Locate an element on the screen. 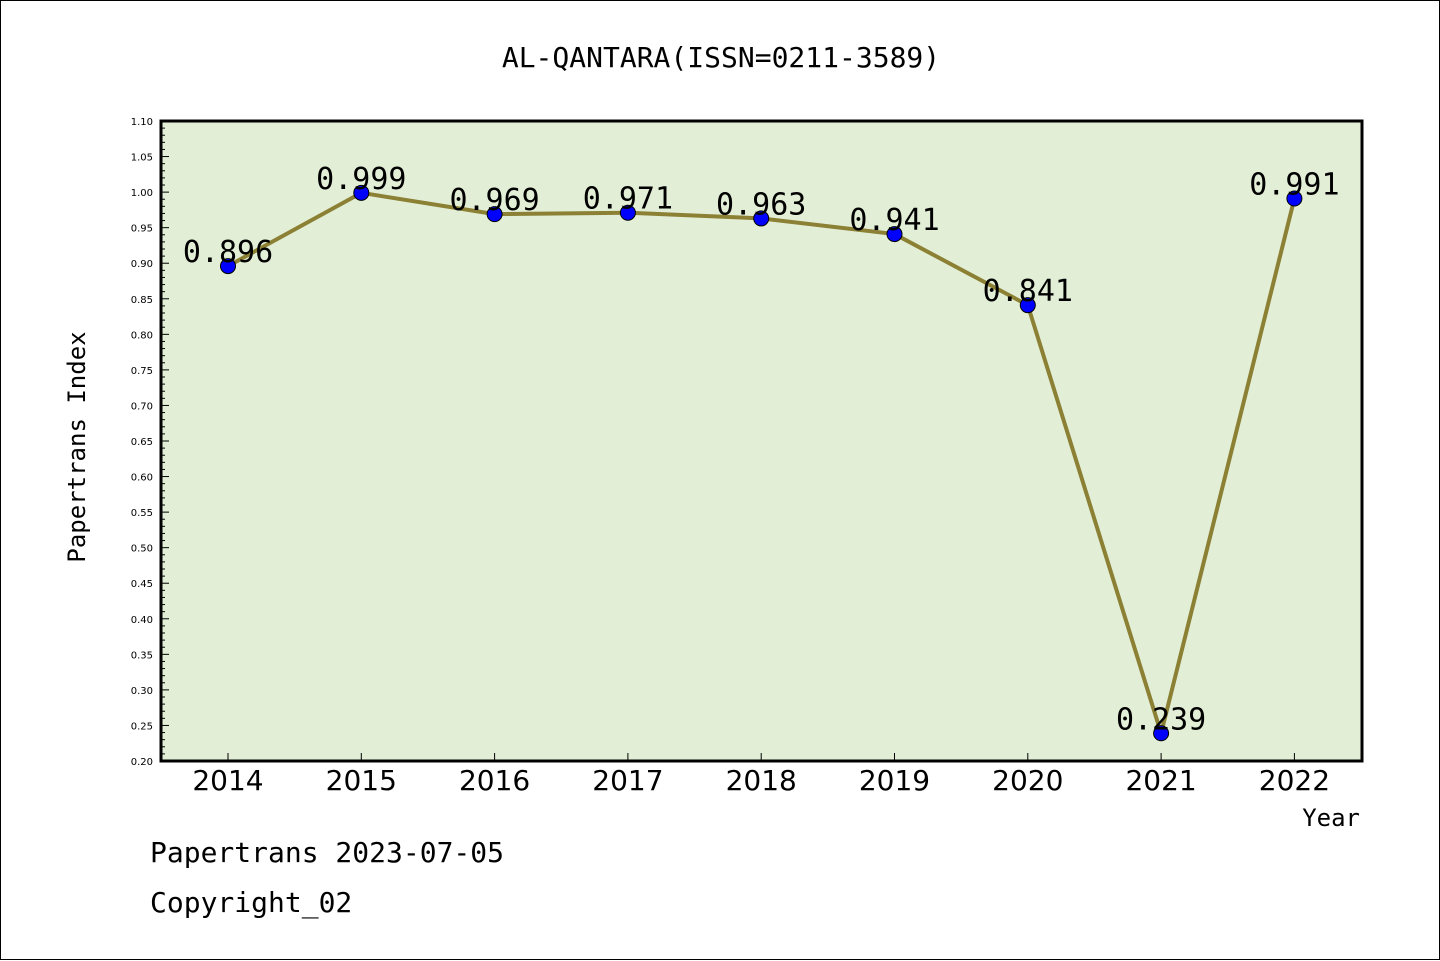  y-tick-label: 0.80 is located at coordinates (142, 335).